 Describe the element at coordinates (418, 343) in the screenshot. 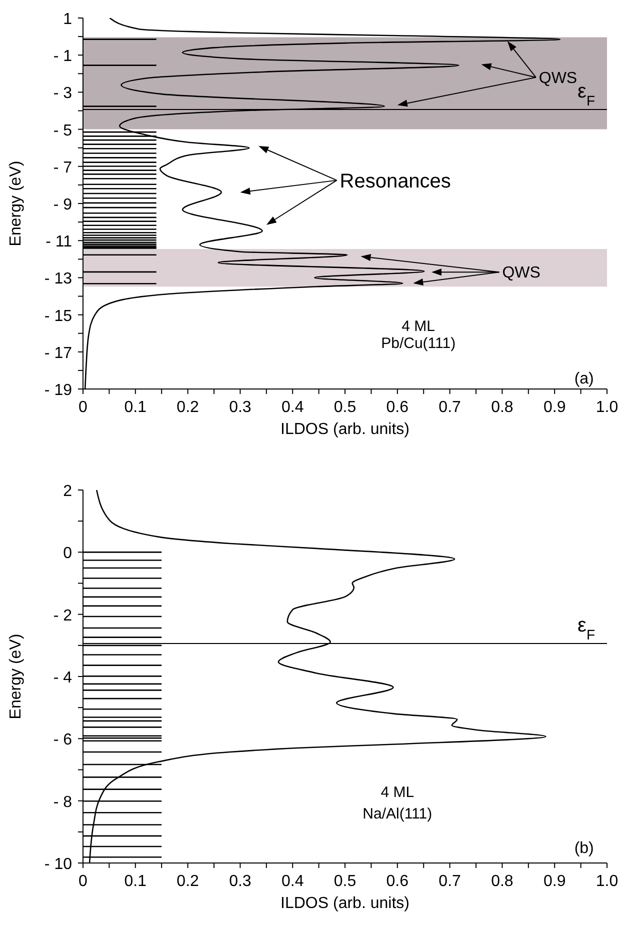

I see `annotation: Pb/Cu(111)` at that location.